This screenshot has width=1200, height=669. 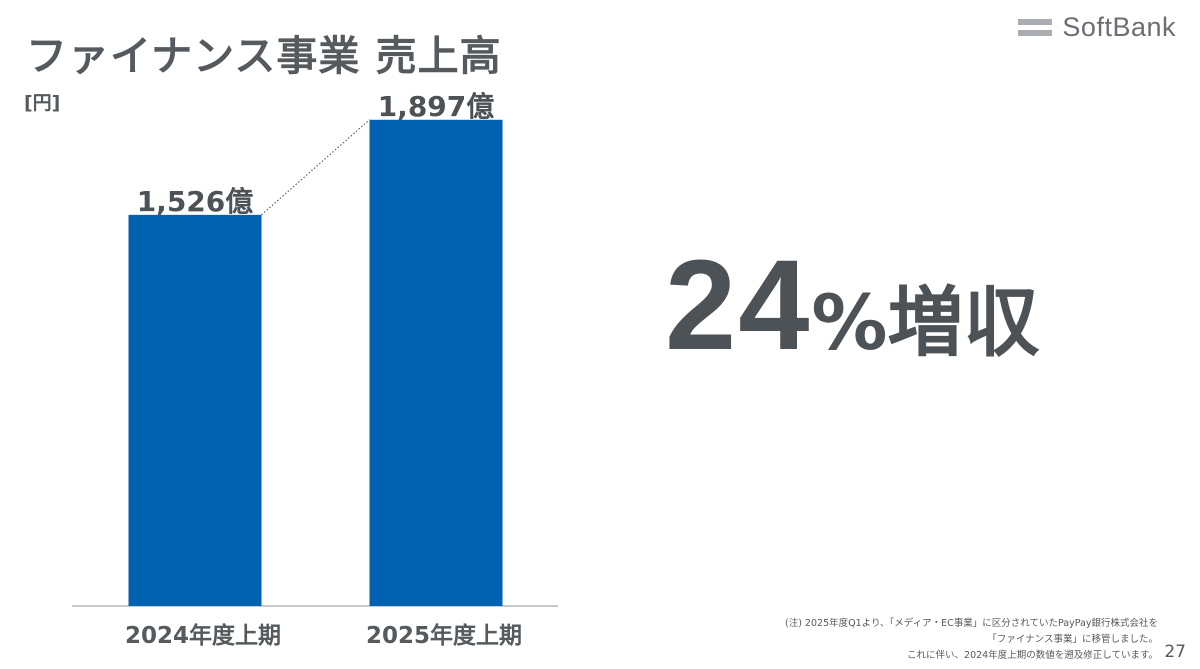 What do you see at coordinates (1119, 27) in the screenshot?
I see `logo-text: SoftBank` at bounding box center [1119, 27].